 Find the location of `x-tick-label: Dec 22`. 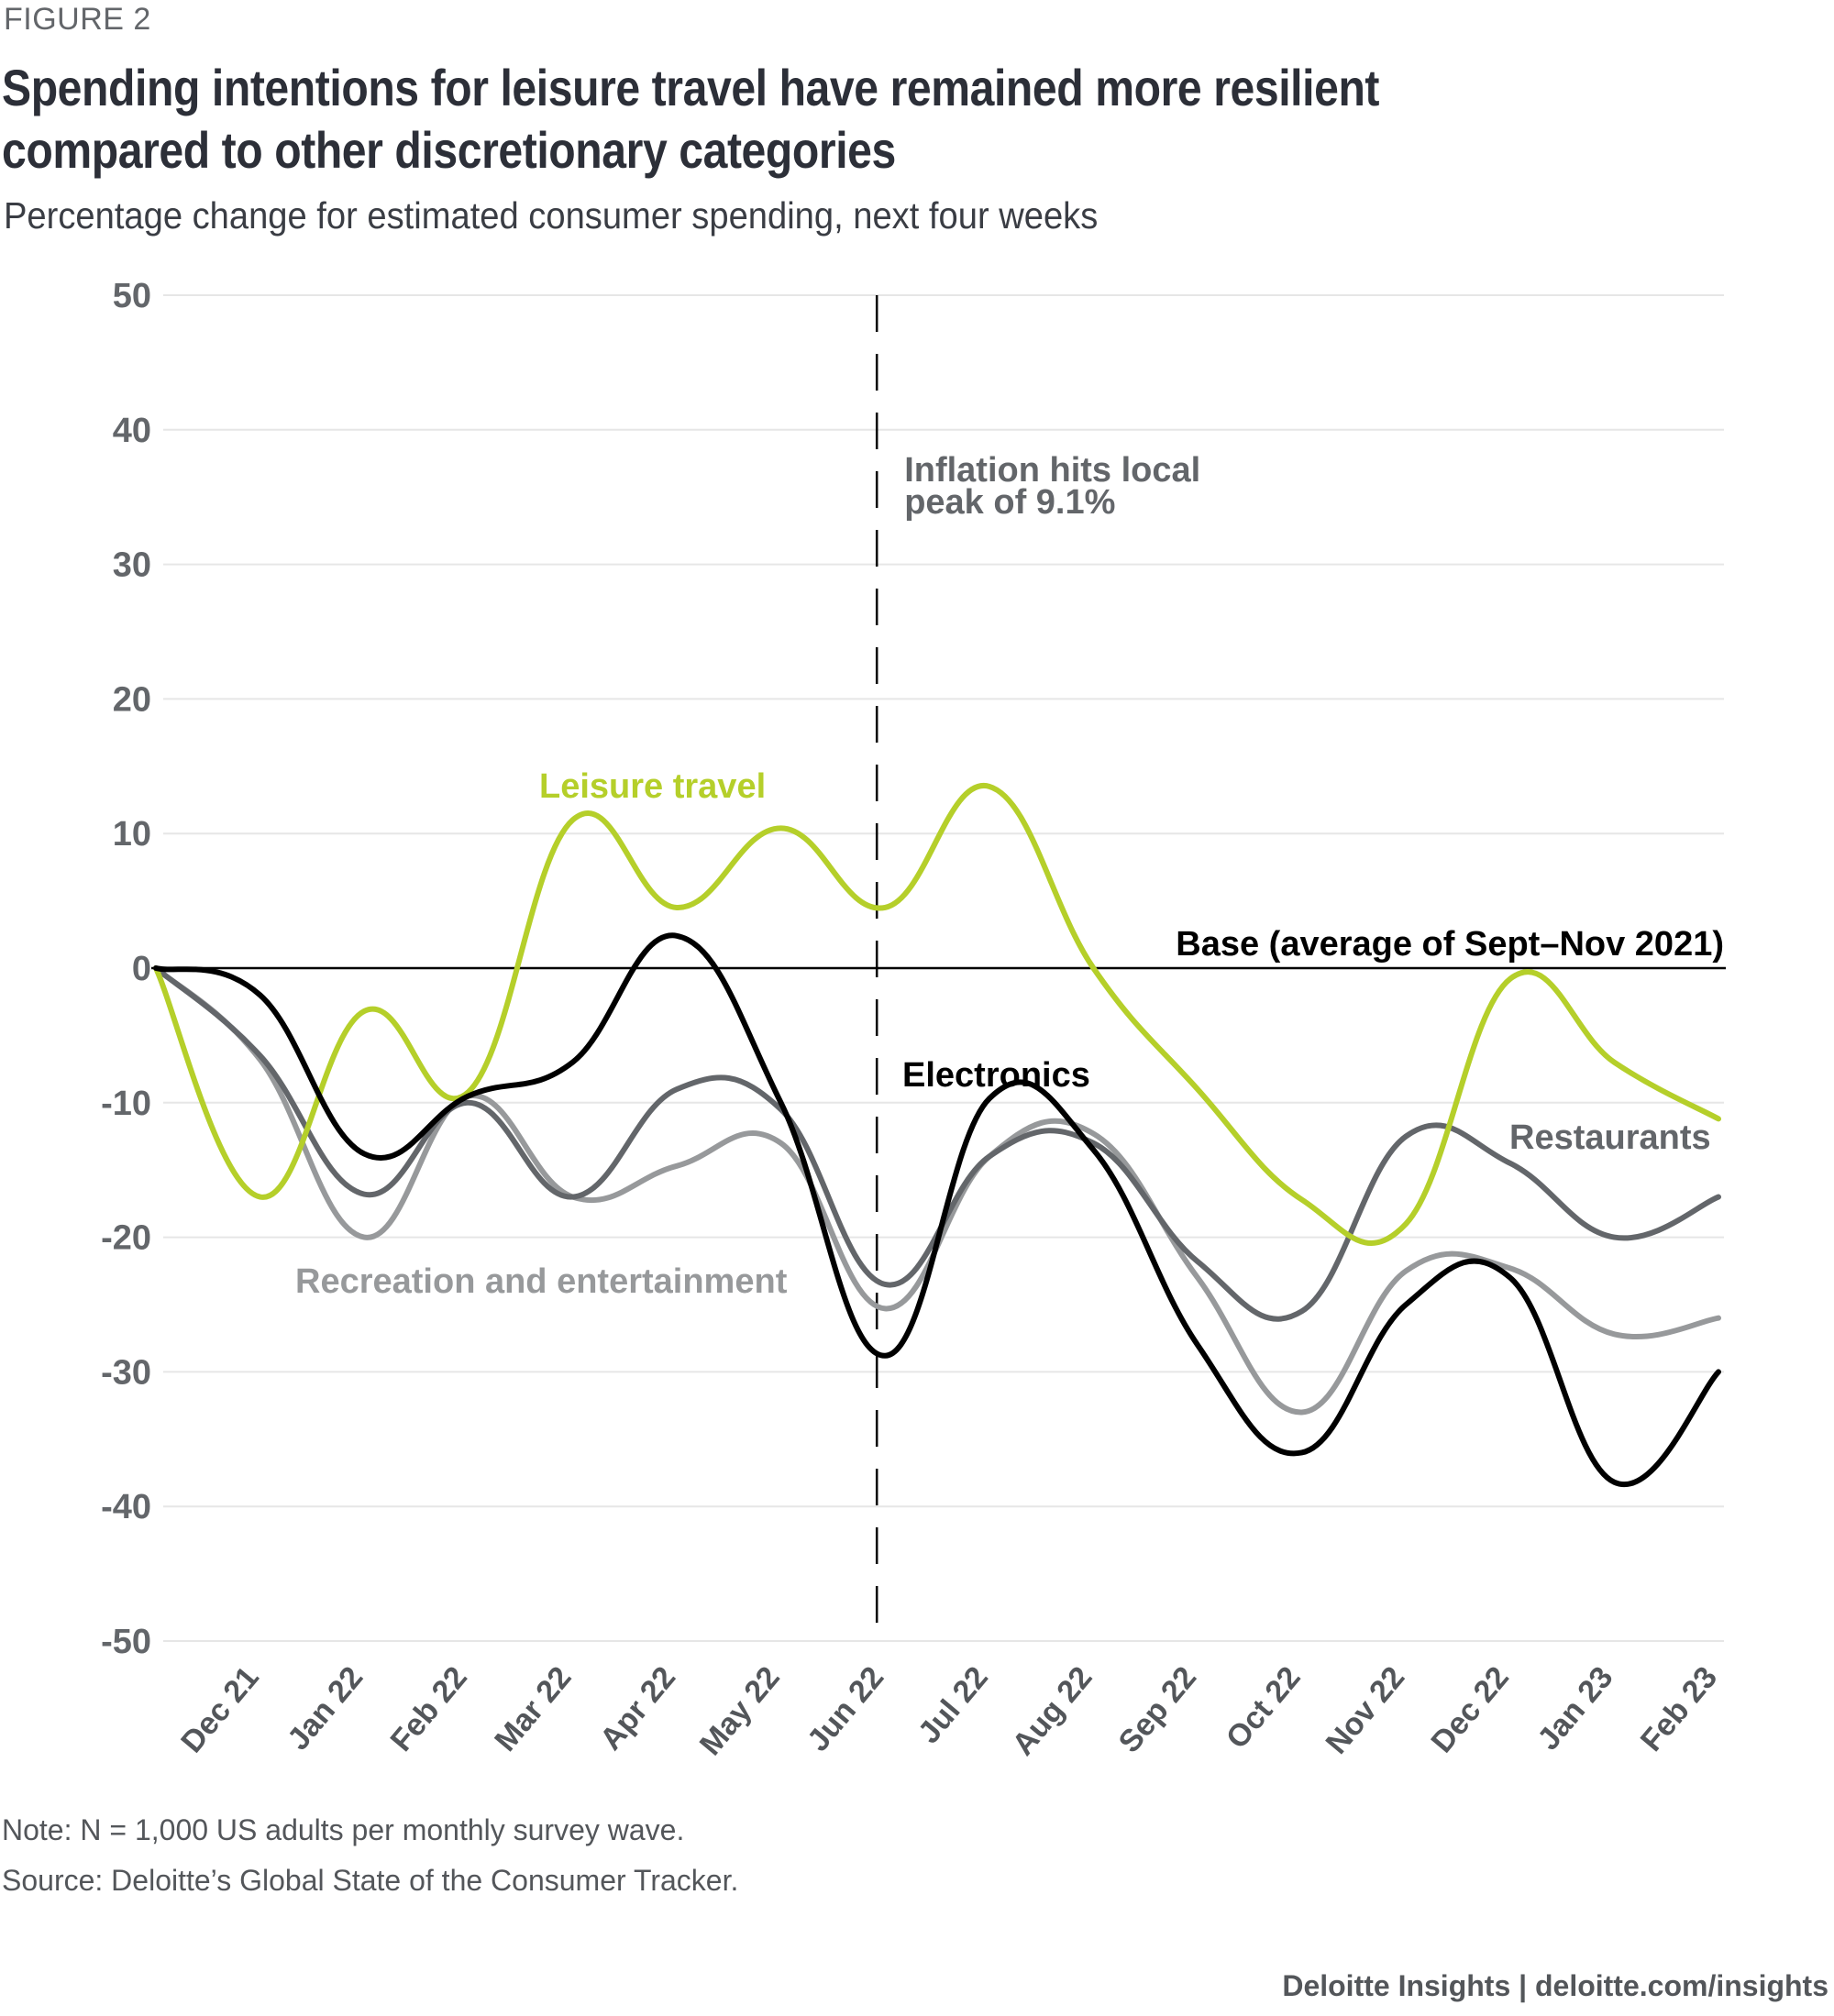

x-tick-label: Dec 22 is located at coordinates (1470, 1709).